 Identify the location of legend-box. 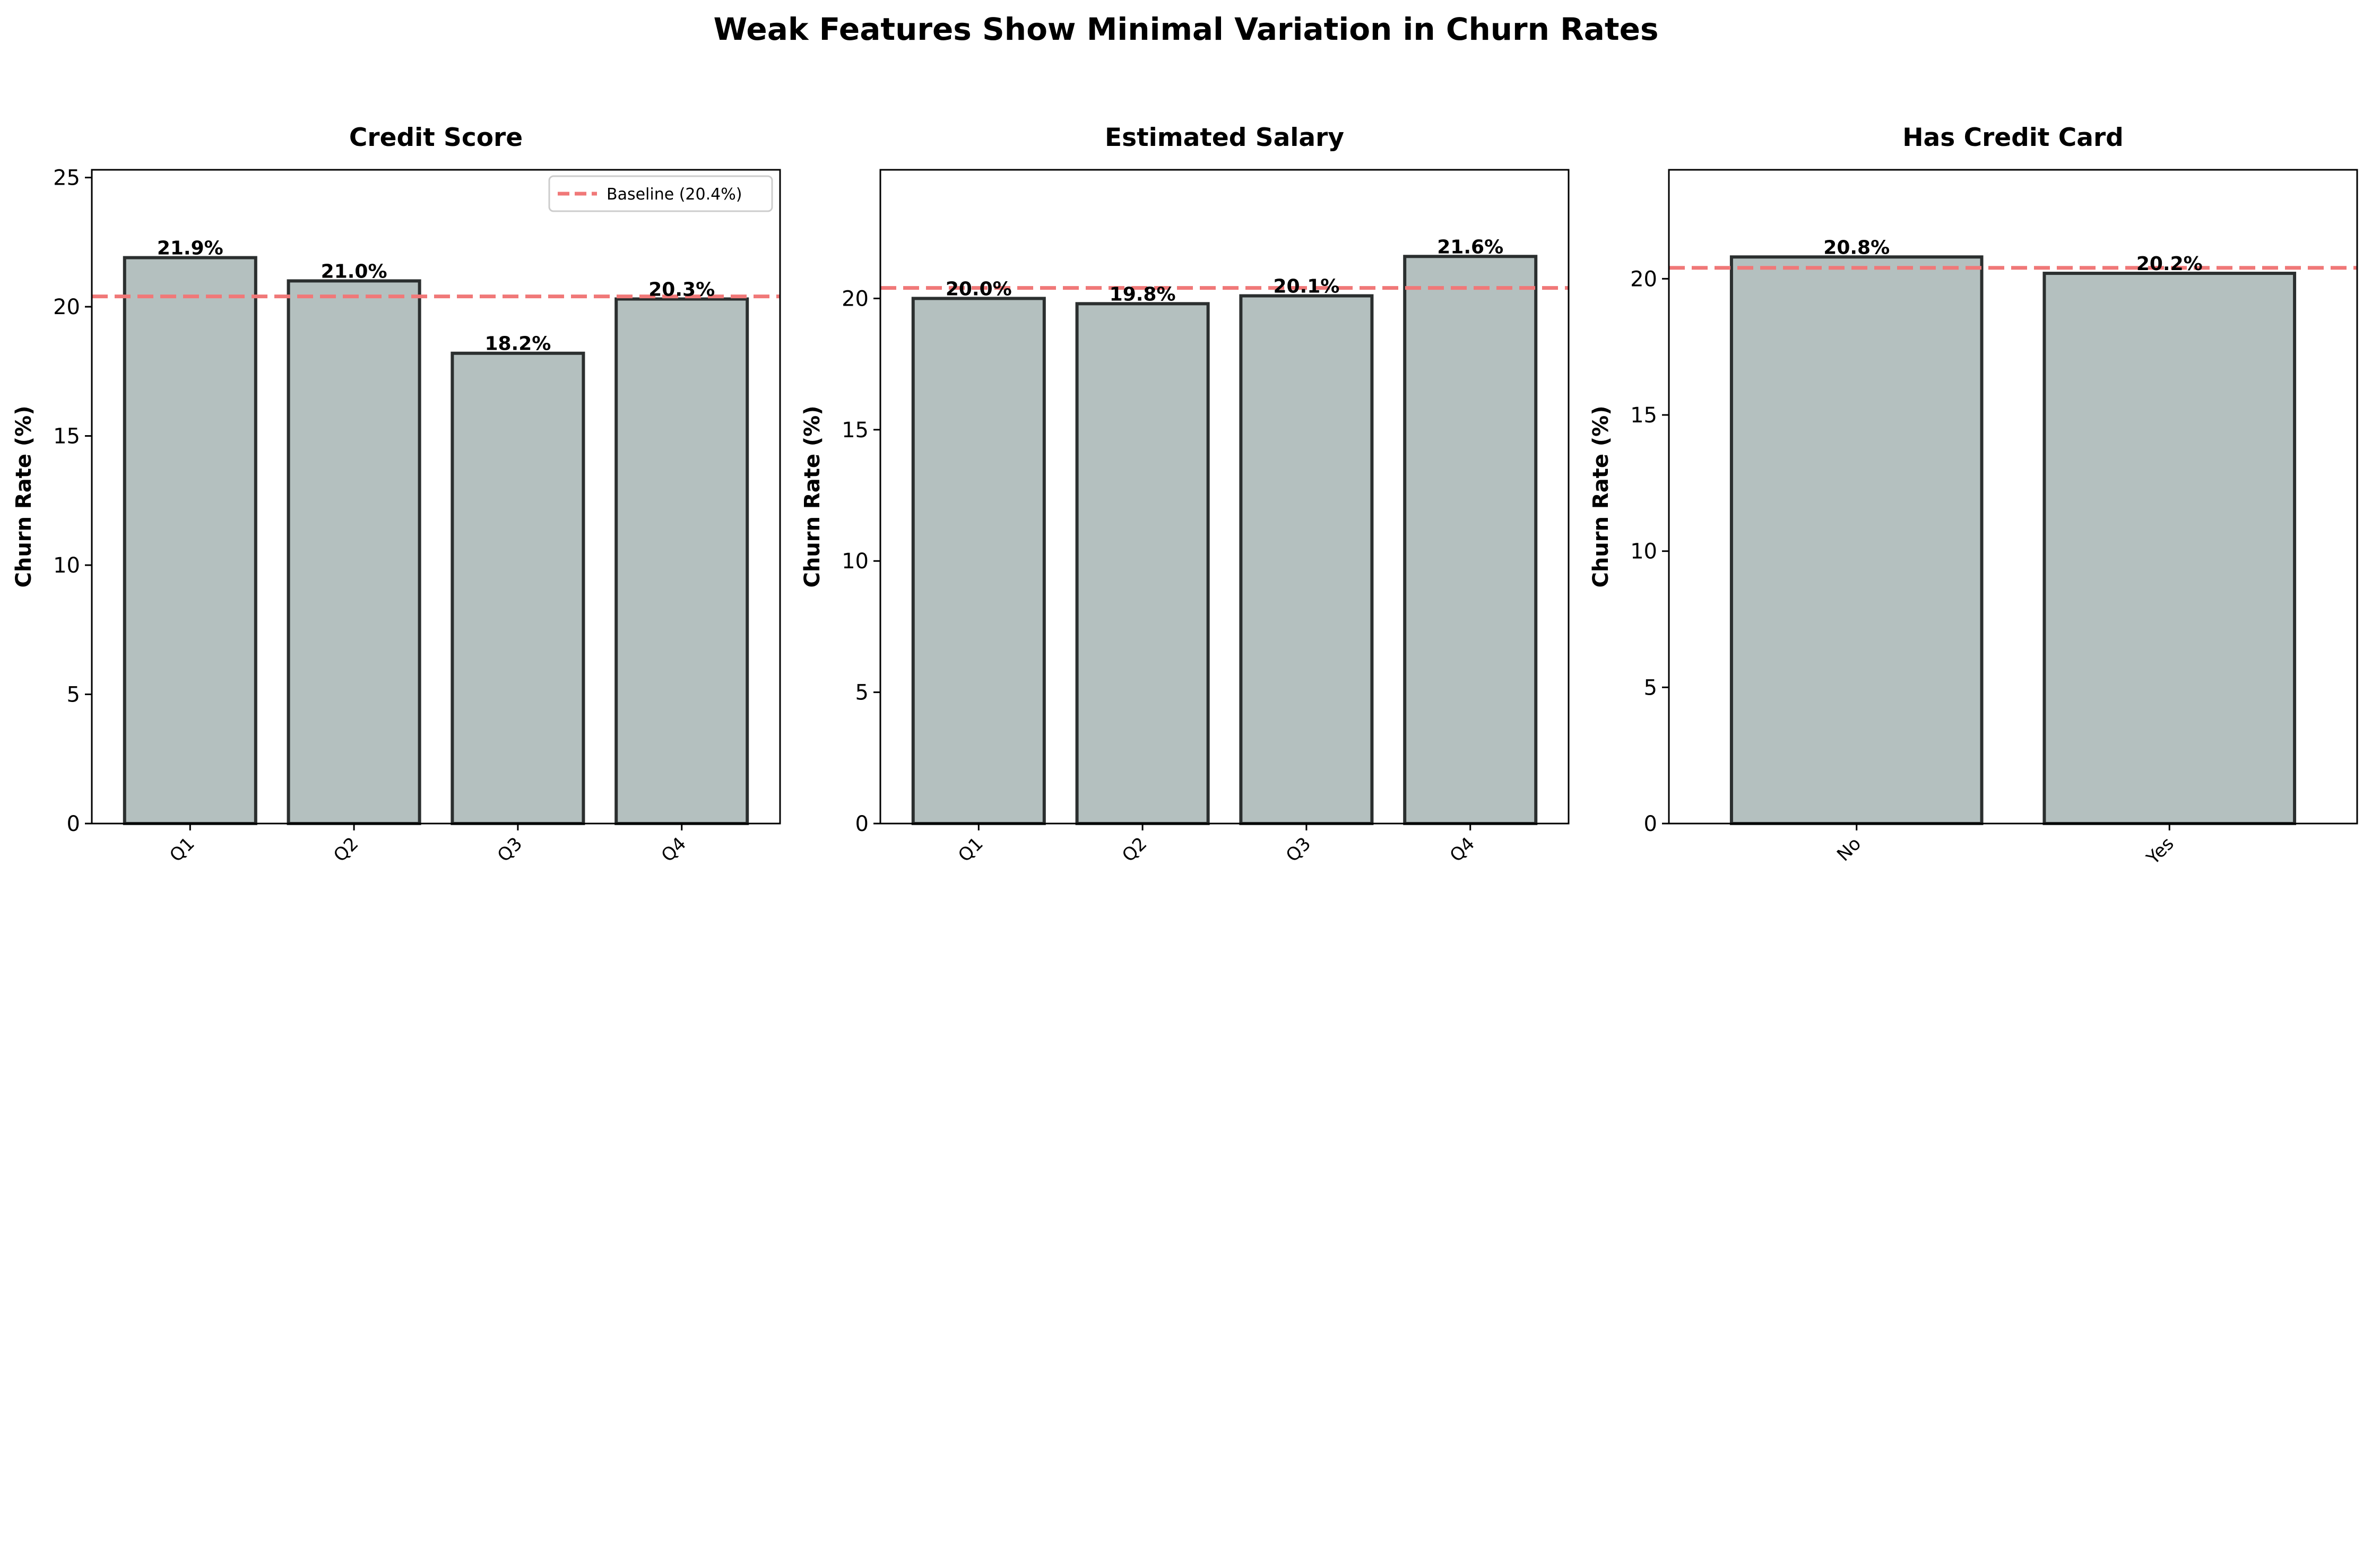
(660, 193).